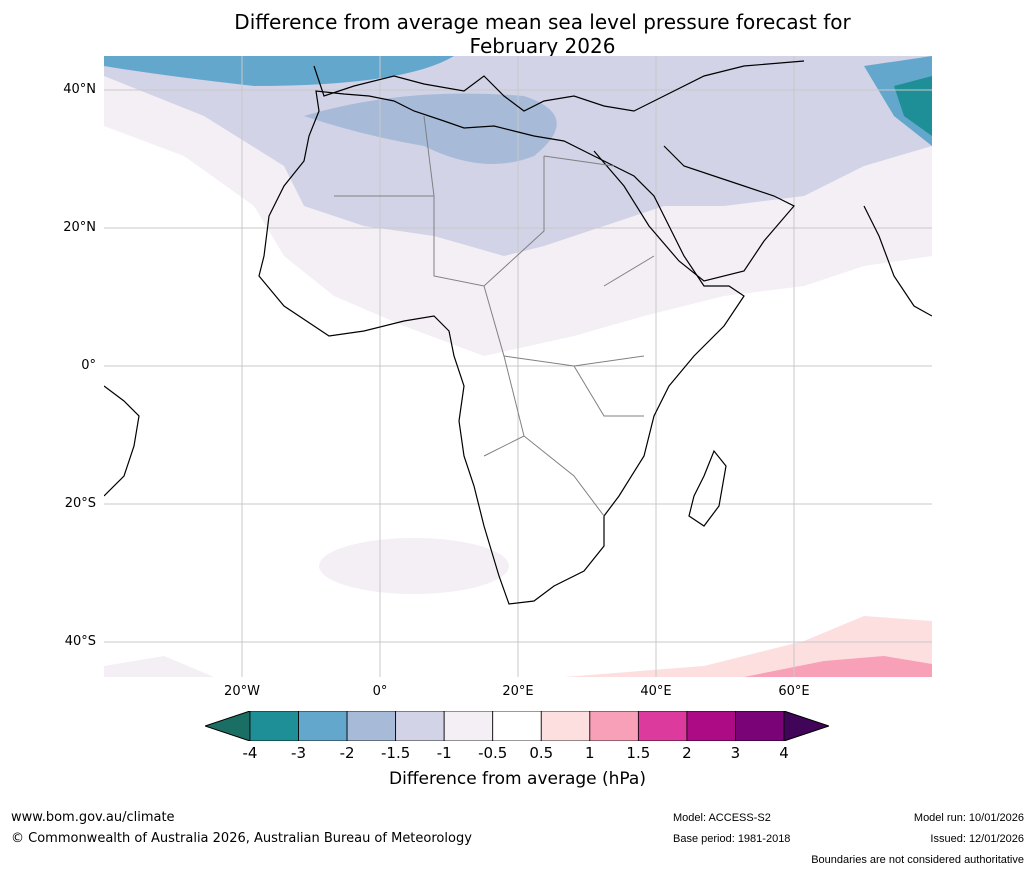 The image size is (1035, 873). I want to click on arabia-coastline, so click(694, 213).